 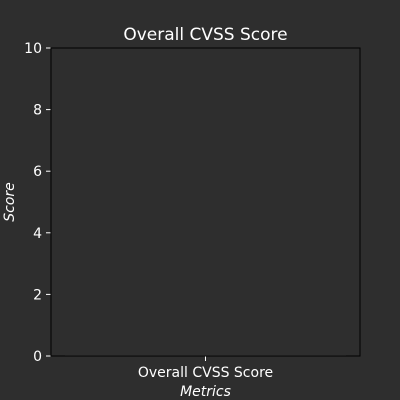 What do you see at coordinates (37, 295) in the screenshot?
I see `y-tick-label: 2` at bounding box center [37, 295].